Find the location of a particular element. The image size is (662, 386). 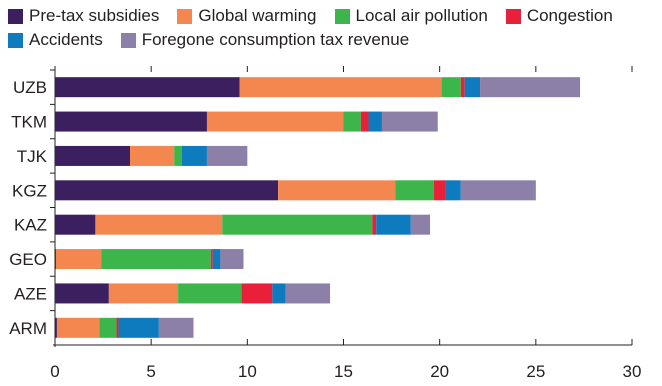

bar-arm-global-warming is located at coordinates (78, 327).